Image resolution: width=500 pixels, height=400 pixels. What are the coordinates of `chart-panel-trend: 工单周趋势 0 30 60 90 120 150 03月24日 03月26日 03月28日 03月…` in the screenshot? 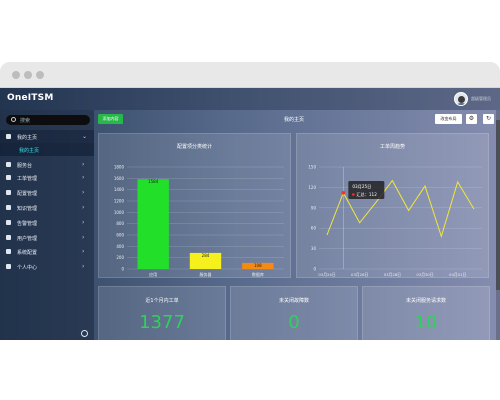 It's located at (392, 205).